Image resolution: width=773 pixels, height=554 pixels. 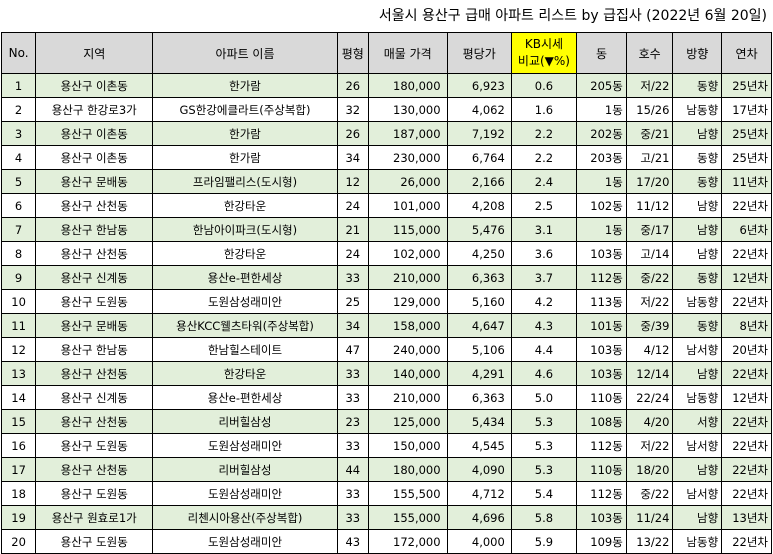 I want to click on cell-kb-compare: 5.8, so click(x=544, y=517).